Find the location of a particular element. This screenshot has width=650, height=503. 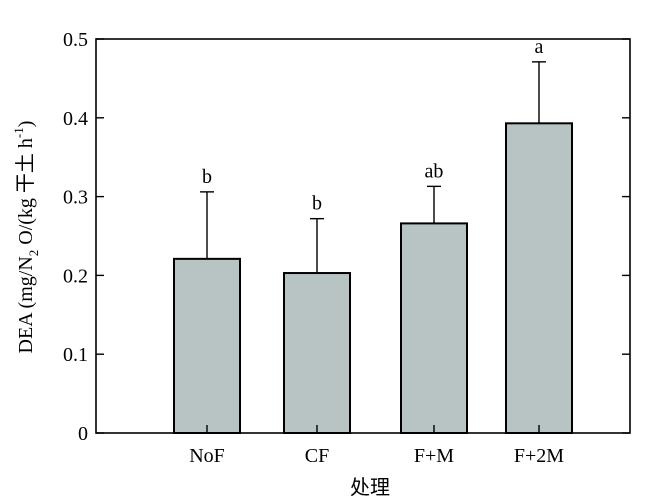

y-axis-title-main: DEA (mg/N is located at coordinates (26, 304).